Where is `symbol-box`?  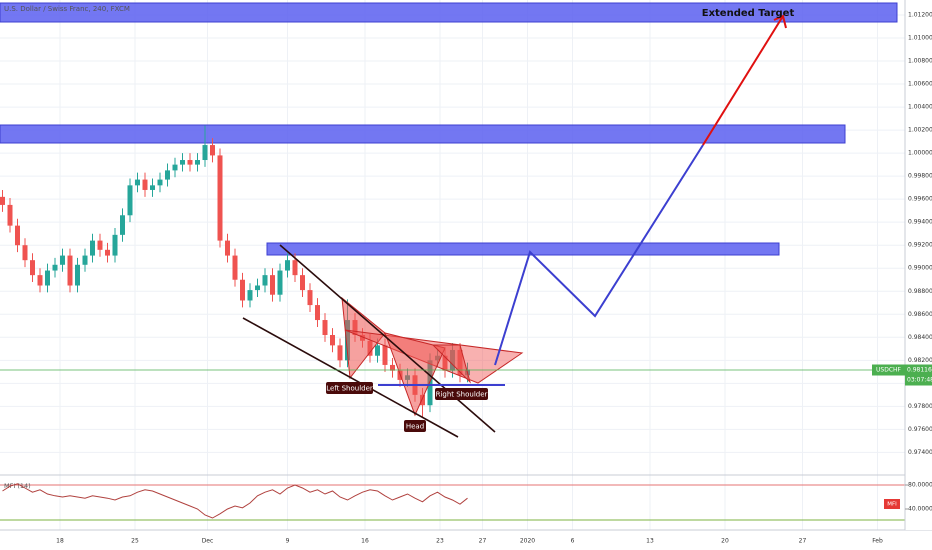 symbol-box is located at coordinates (888, 370).